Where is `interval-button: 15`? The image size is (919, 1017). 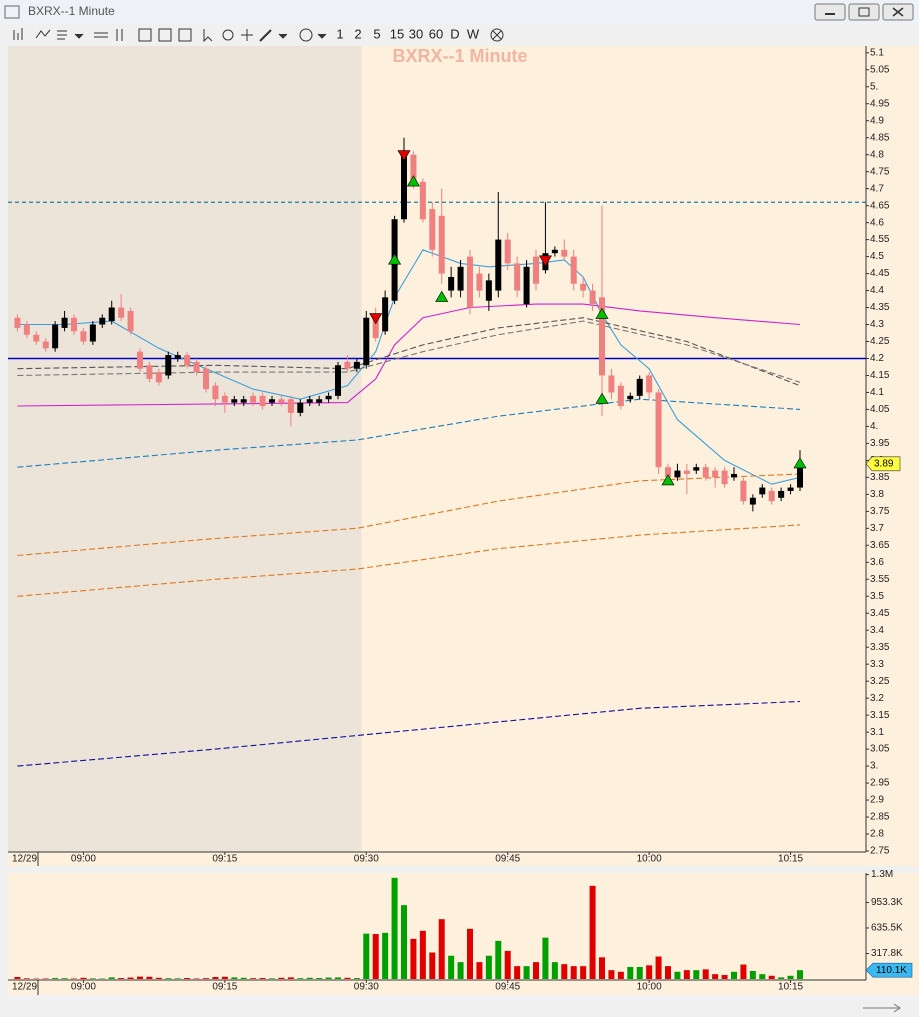
interval-button: 15 is located at coordinates (397, 33).